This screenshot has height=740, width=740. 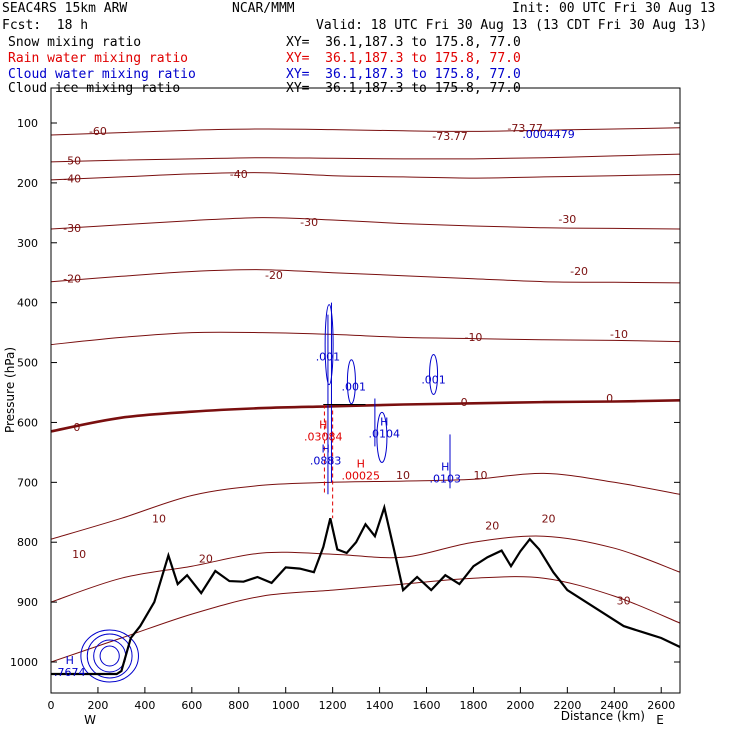 I want to click on x-tick-label: 800, so click(x=238, y=705).